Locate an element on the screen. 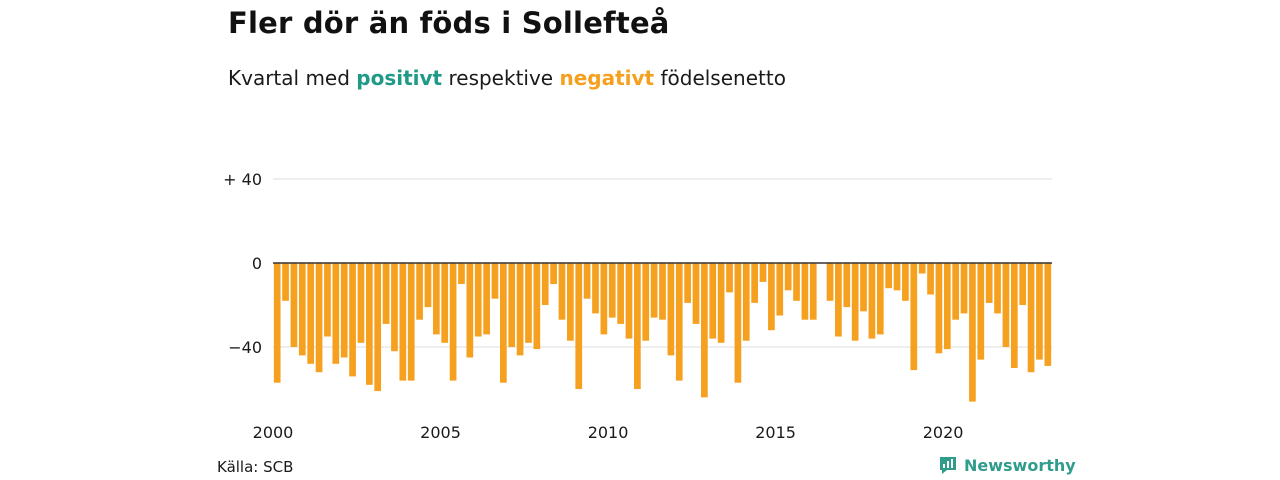  brand-name: Newsworthy is located at coordinates (1020, 465).